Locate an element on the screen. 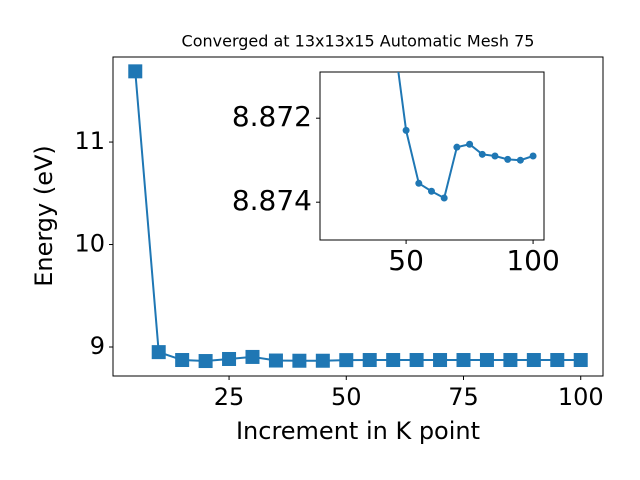  y-tick-label: 8.872 is located at coordinates (272, 116).